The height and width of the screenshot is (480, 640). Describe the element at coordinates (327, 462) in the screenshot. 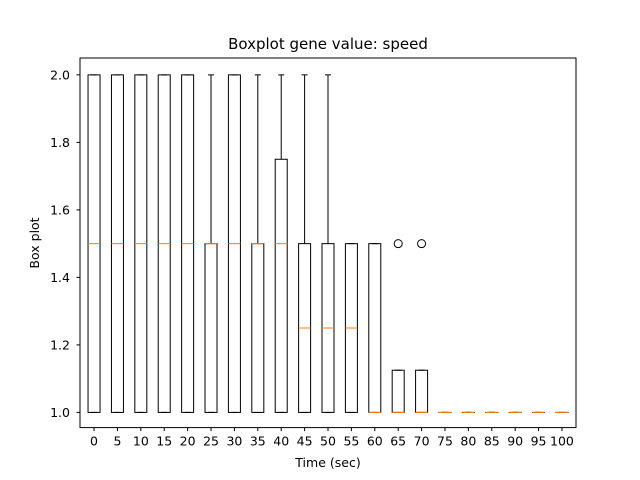

I see `x-axis-label: Time (sec)` at that location.